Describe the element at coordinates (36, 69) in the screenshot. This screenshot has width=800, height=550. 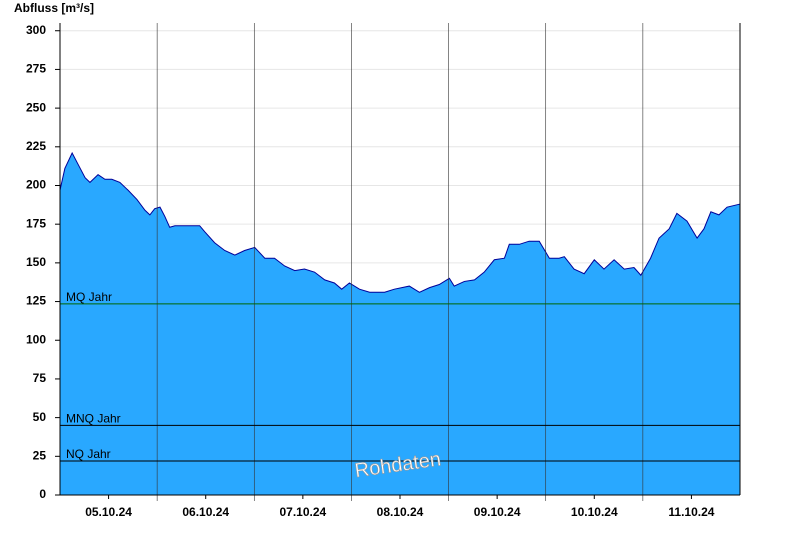
I see `y-tick-label: 275` at that location.